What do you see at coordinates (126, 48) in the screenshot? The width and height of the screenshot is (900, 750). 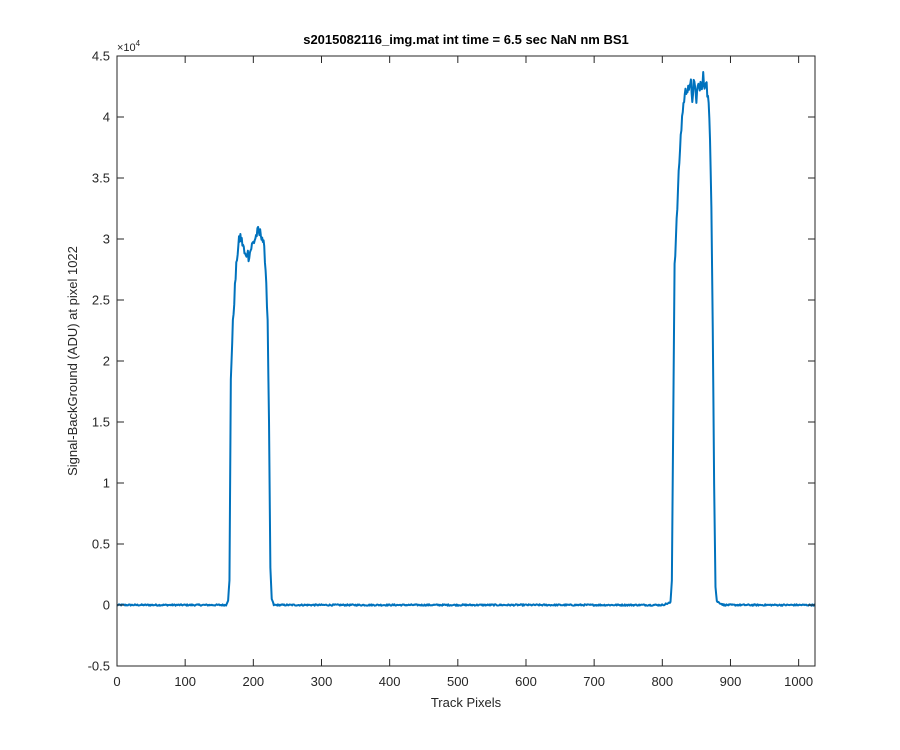 I see `y-exponent-base: ×10` at bounding box center [126, 48].